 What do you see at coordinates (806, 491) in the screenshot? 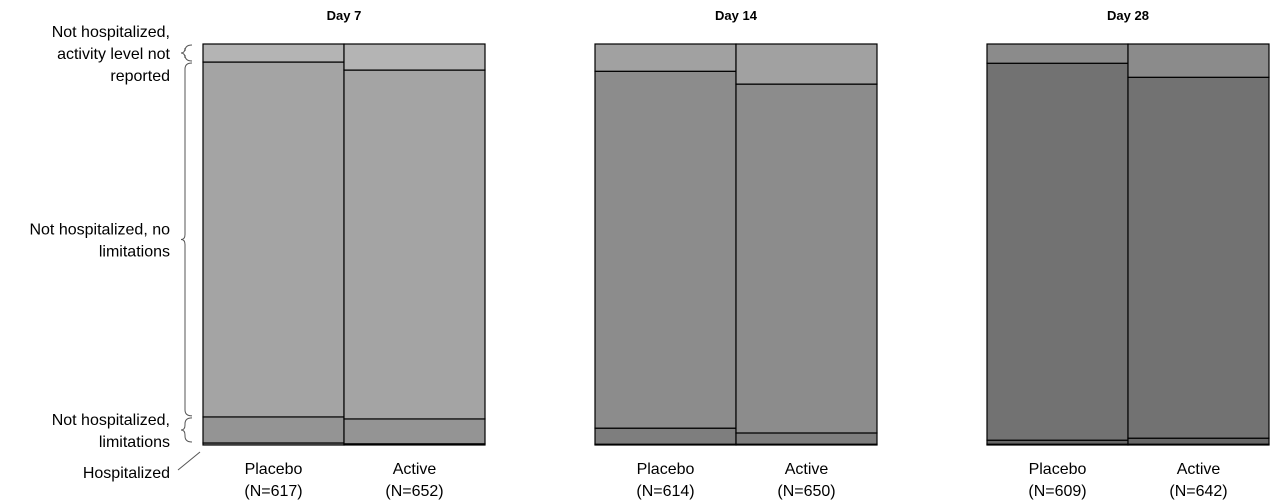
I see `category-n-active-2: (N=650)` at bounding box center [806, 491].